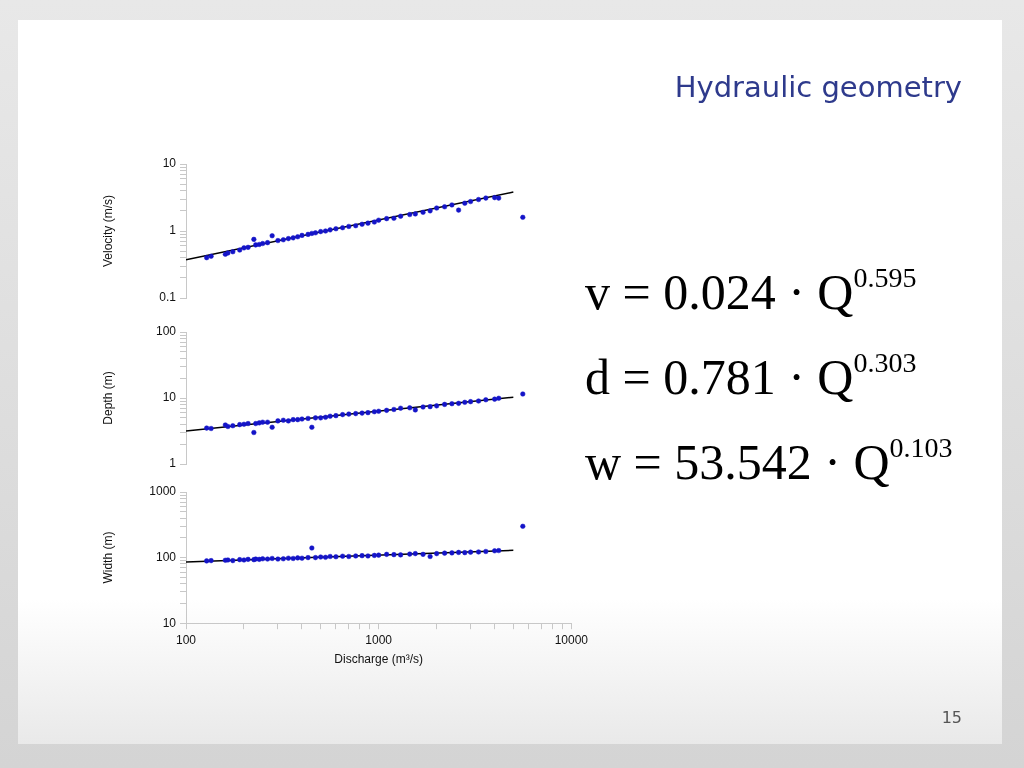  What do you see at coordinates (107, 398) in the screenshot?
I see `y-axis-title: Depth (m)` at bounding box center [107, 398].